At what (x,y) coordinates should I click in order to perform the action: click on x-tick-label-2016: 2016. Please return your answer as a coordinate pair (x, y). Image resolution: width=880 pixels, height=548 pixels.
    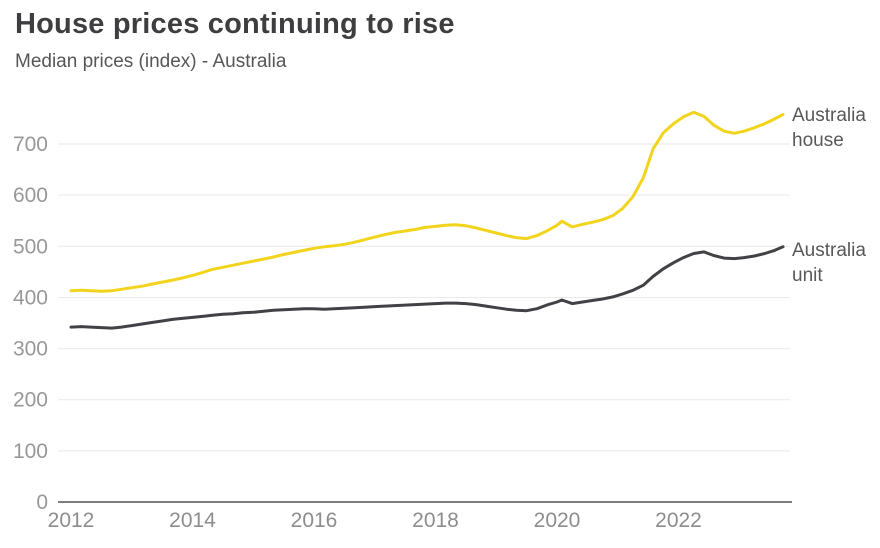
    Looking at the image, I should click on (314, 520).